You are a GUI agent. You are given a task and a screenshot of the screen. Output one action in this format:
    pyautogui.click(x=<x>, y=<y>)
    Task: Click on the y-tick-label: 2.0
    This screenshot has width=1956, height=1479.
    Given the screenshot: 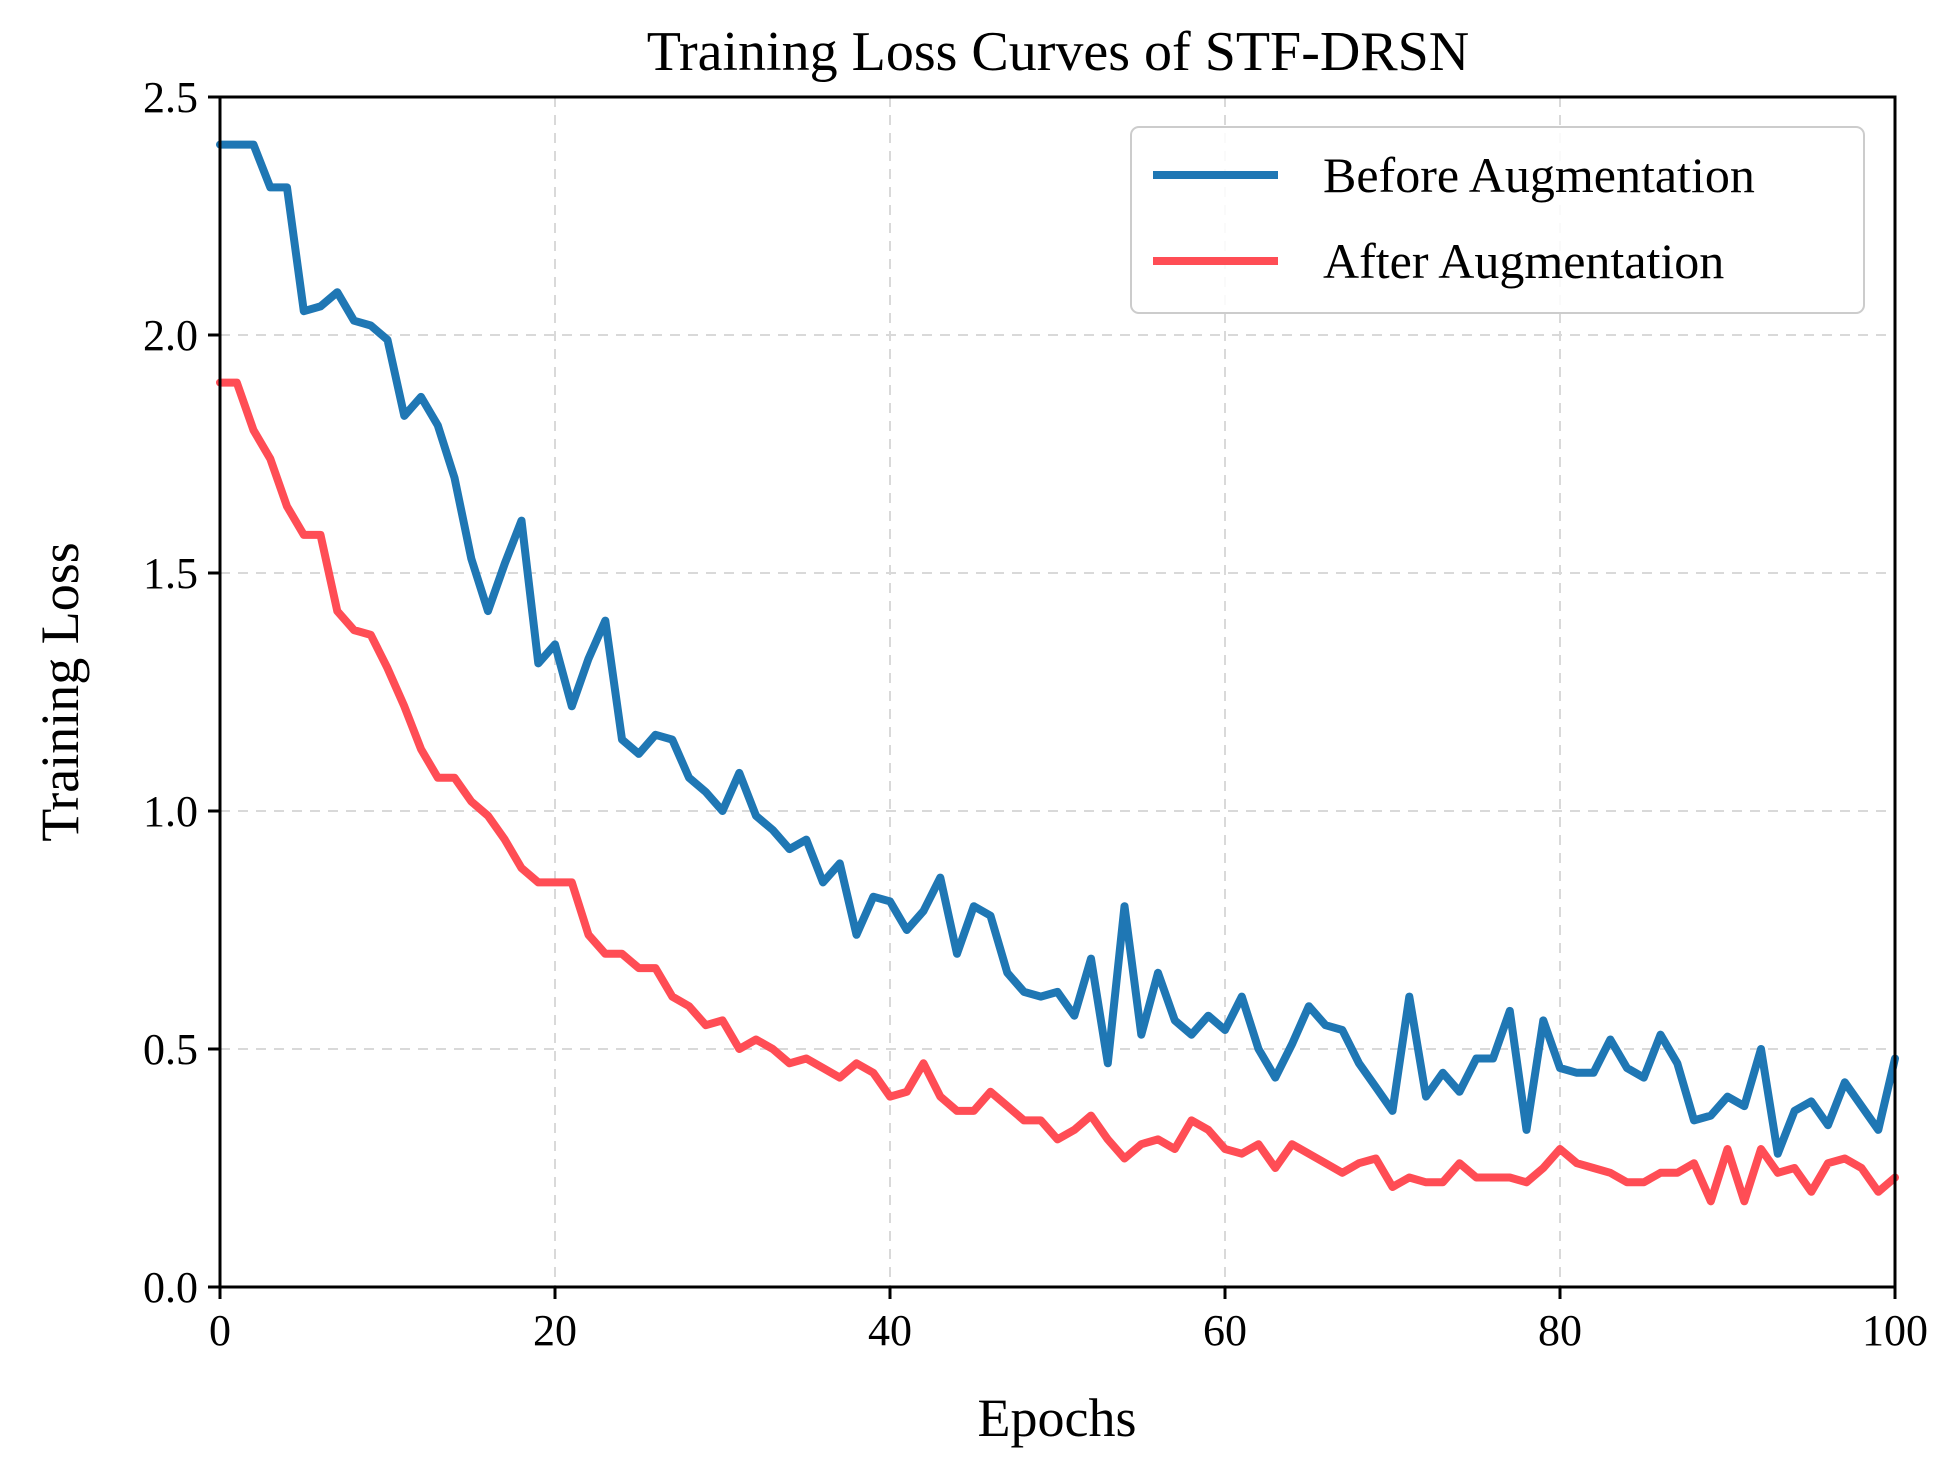 What is the action you would take?
    pyautogui.click(x=170, y=335)
    